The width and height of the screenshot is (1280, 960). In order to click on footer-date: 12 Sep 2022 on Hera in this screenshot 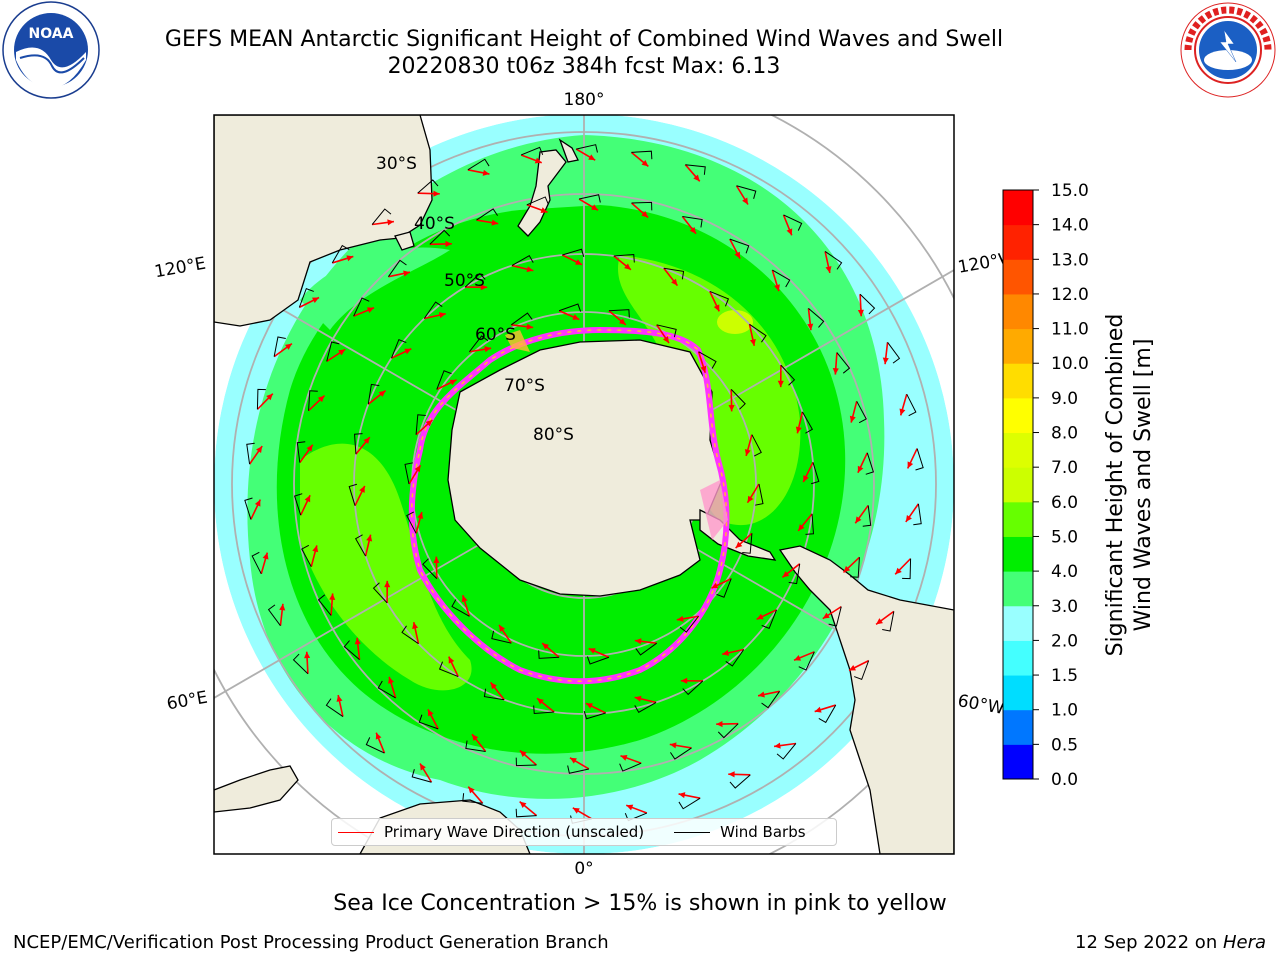, I will do `click(1170, 942)`.